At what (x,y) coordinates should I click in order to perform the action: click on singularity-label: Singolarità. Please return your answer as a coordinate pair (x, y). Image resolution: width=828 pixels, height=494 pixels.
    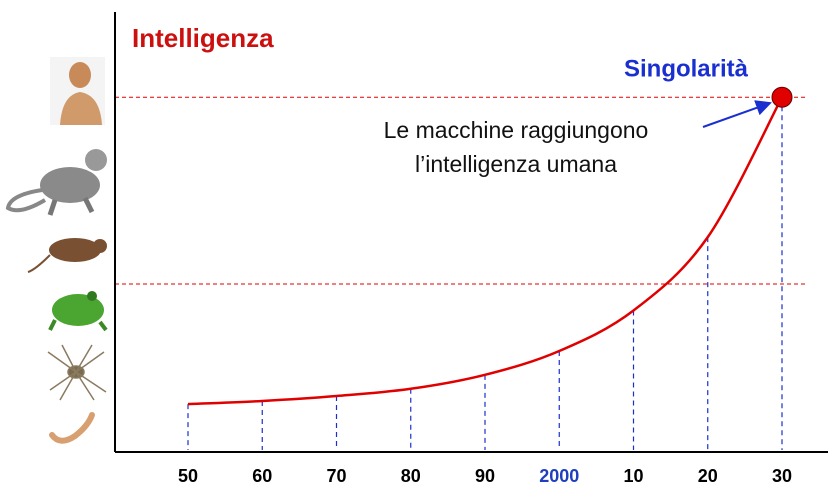
    Looking at the image, I should click on (686, 68).